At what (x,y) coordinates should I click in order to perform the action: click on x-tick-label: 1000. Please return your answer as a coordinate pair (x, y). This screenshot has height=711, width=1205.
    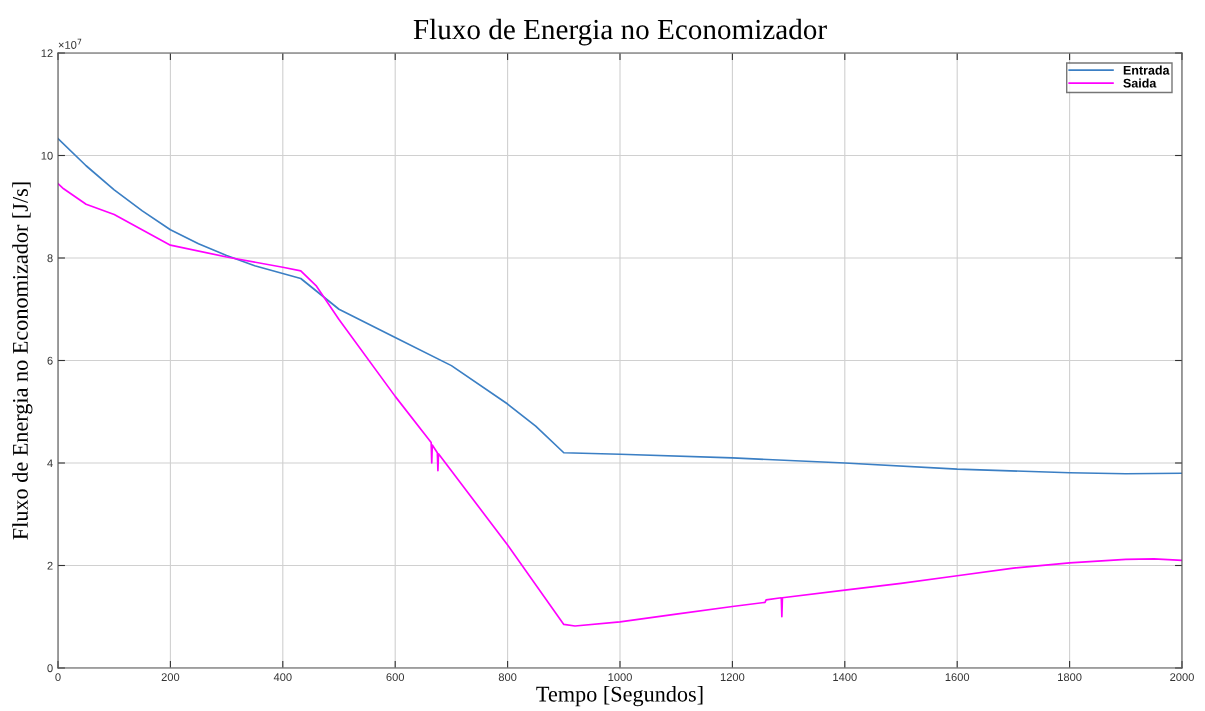
    Looking at the image, I should click on (620, 677).